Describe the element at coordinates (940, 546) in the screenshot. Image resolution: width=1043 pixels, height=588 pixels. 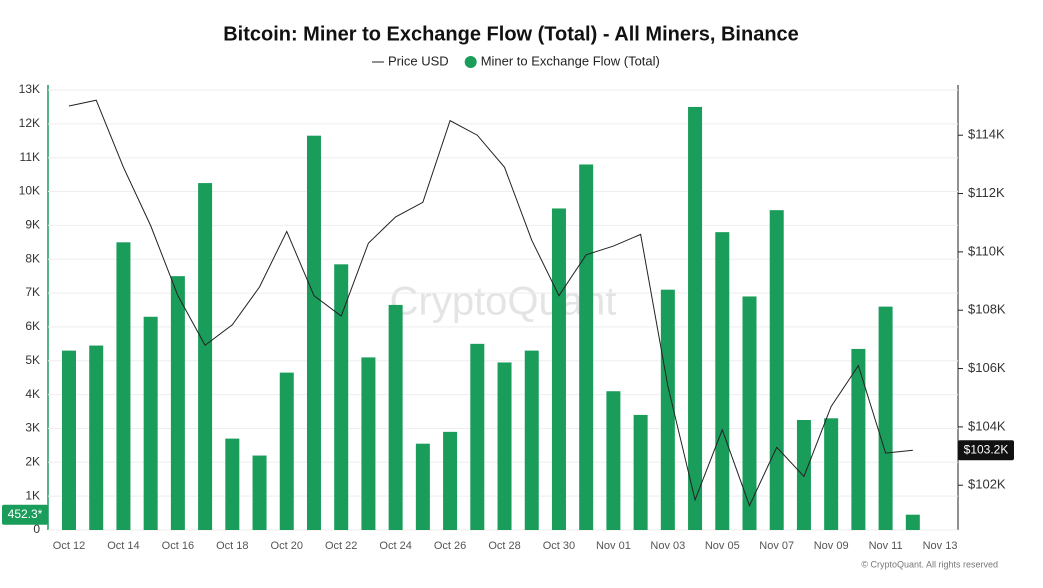
I see `x-tick-label: Nov 13` at that location.